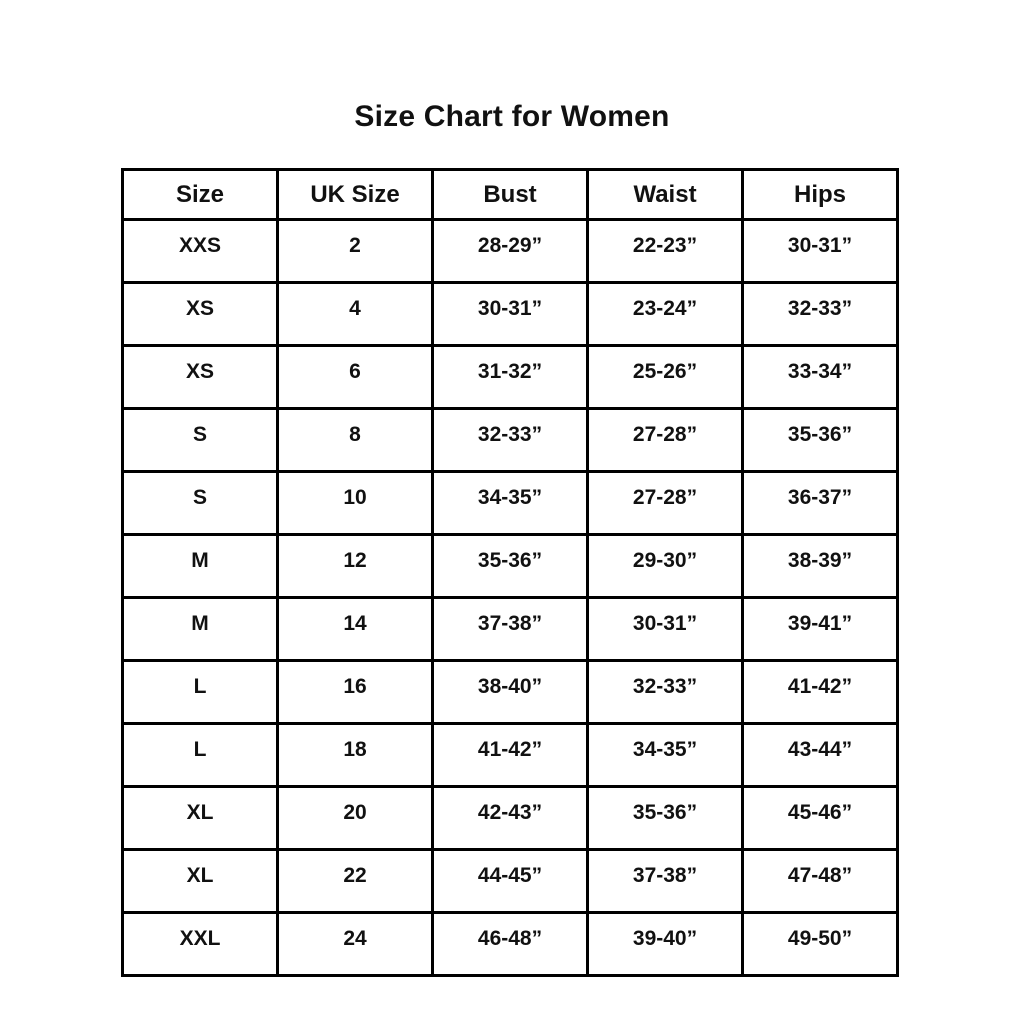 The height and width of the screenshot is (1024, 1024). What do you see at coordinates (665, 251) in the screenshot?
I see `table-cell: 22-23”` at bounding box center [665, 251].